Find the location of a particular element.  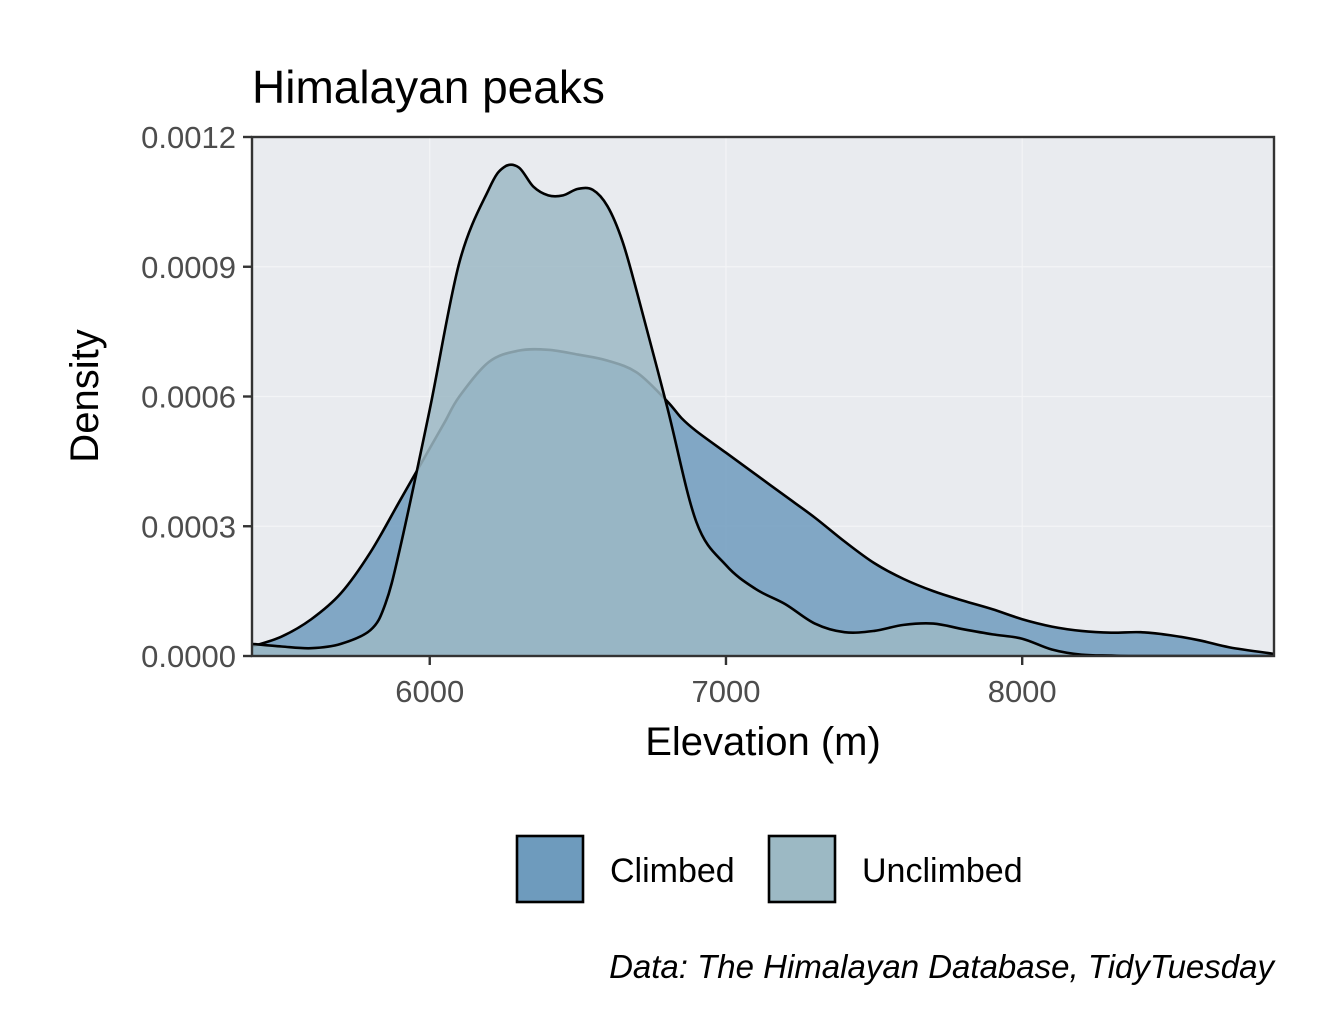

x-axis: 6000 7000 8000 is located at coordinates (726, 682).